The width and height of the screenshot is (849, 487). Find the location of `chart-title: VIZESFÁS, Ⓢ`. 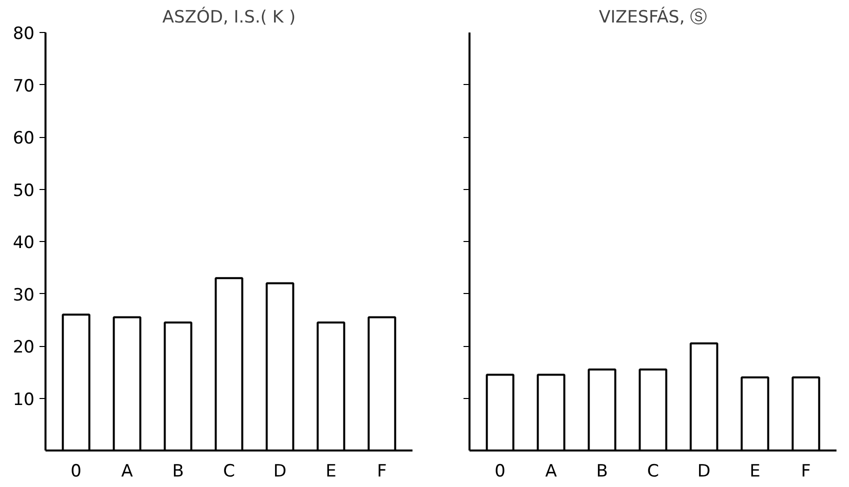

chart-title: VIZESFÁS, Ⓢ is located at coordinates (653, 17).